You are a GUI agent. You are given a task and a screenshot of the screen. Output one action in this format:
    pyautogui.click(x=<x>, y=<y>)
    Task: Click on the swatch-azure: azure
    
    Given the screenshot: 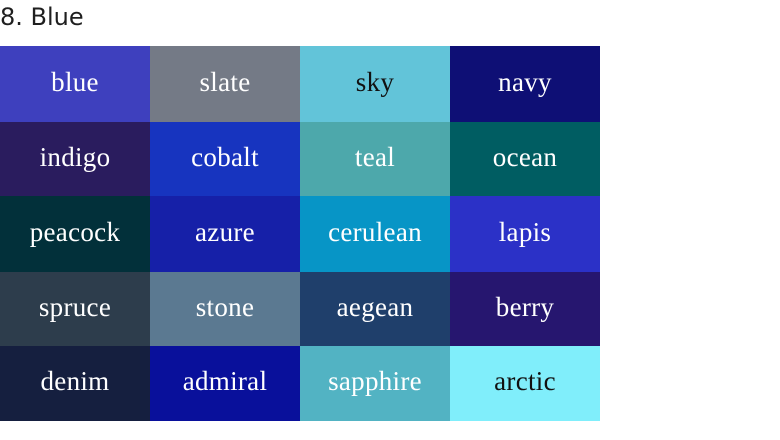 What is the action you would take?
    pyautogui.click(x=225, y=234)
    